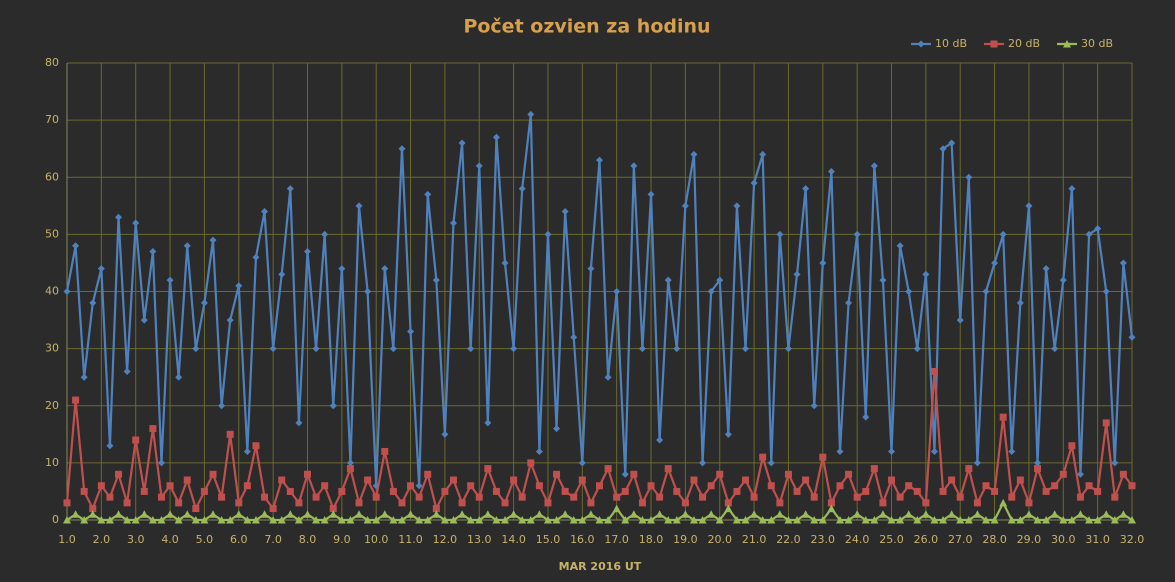  I want to click on x-tick-label: 19.0, so click(685, 539).